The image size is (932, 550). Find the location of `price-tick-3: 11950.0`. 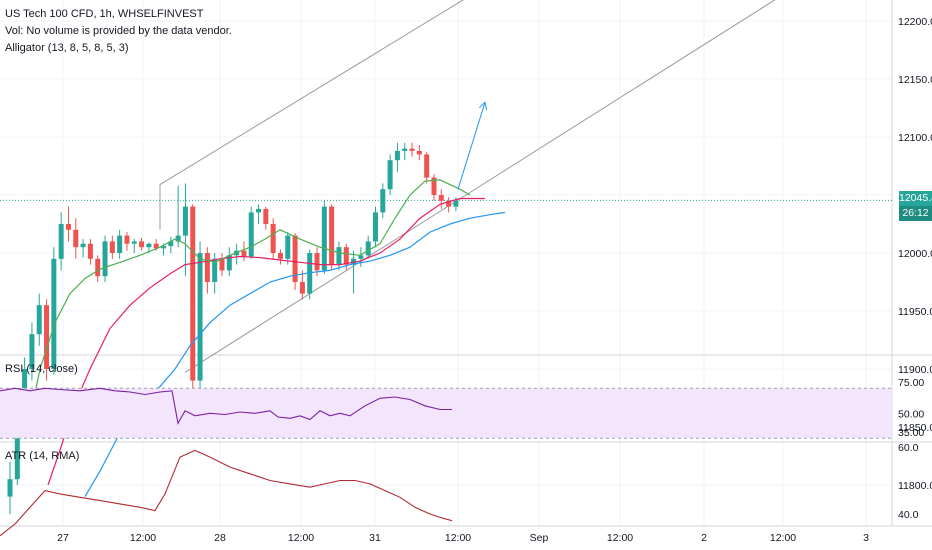

price-tick-3: 11950.0 is located at coordinates (915, 312).